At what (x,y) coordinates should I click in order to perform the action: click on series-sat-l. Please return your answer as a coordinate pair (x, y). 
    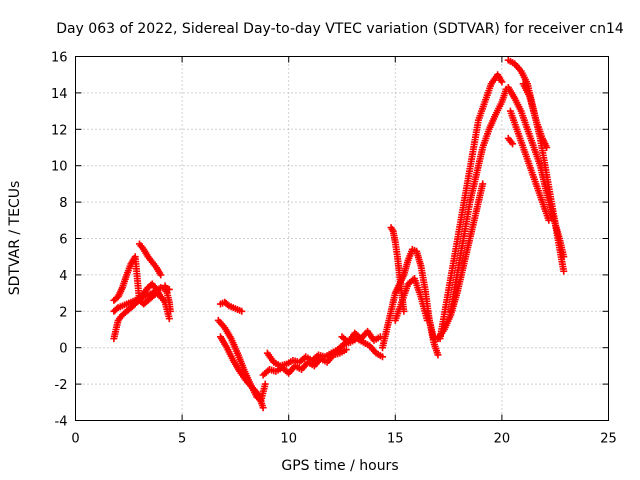
    Looking at the image, I should click on (410, 302).